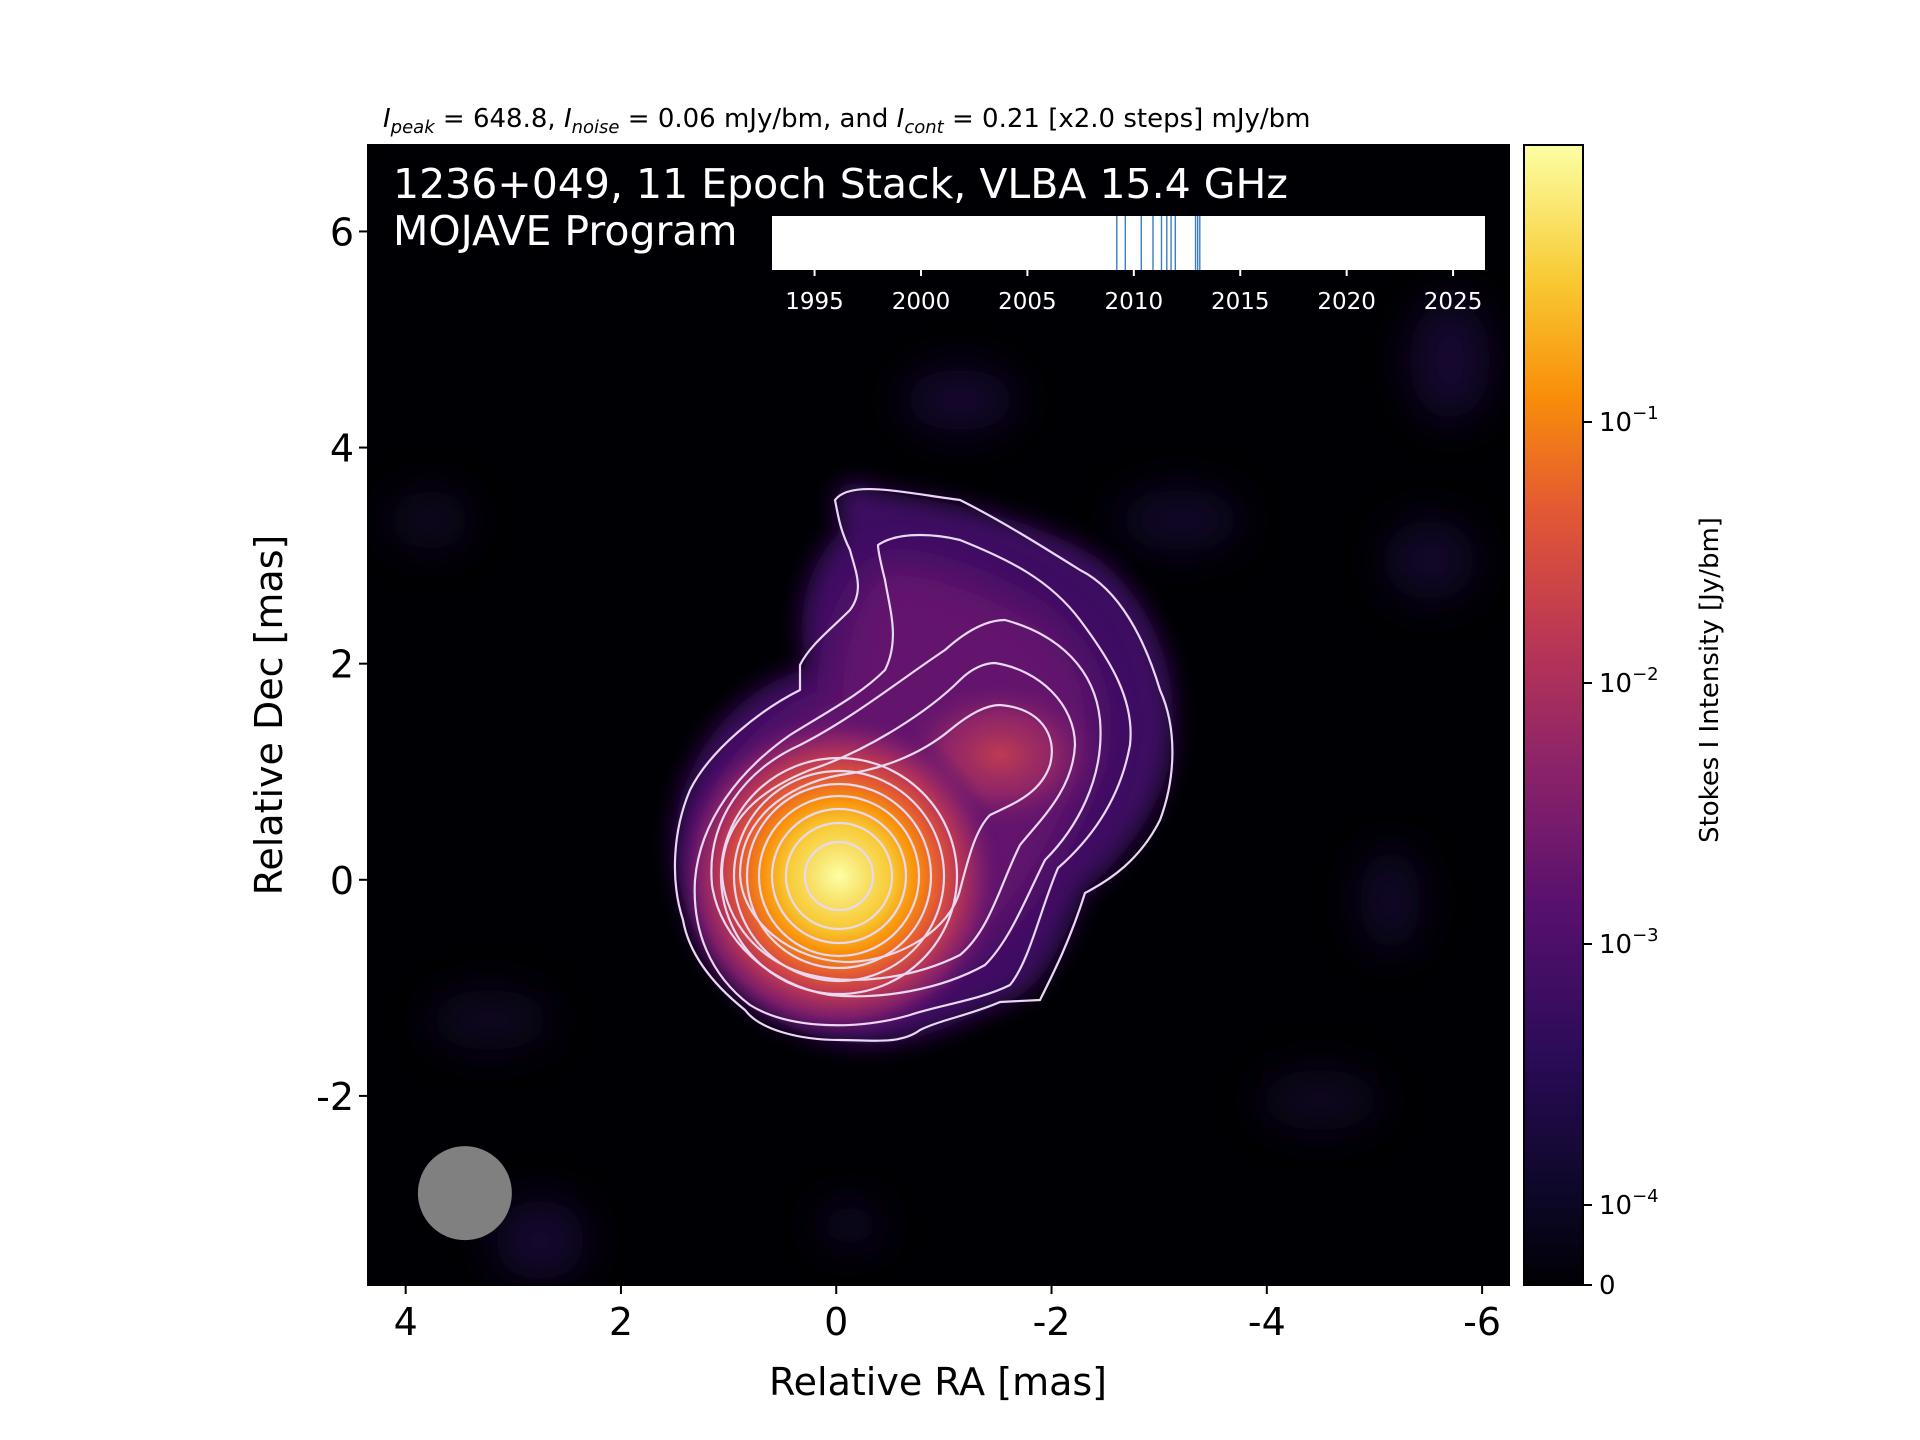 This screenshot has height=1440, width=1920. Describe the element at coordinates (1482, 1322) in the screenshot. I see `x-tick-label: -6` at that location.